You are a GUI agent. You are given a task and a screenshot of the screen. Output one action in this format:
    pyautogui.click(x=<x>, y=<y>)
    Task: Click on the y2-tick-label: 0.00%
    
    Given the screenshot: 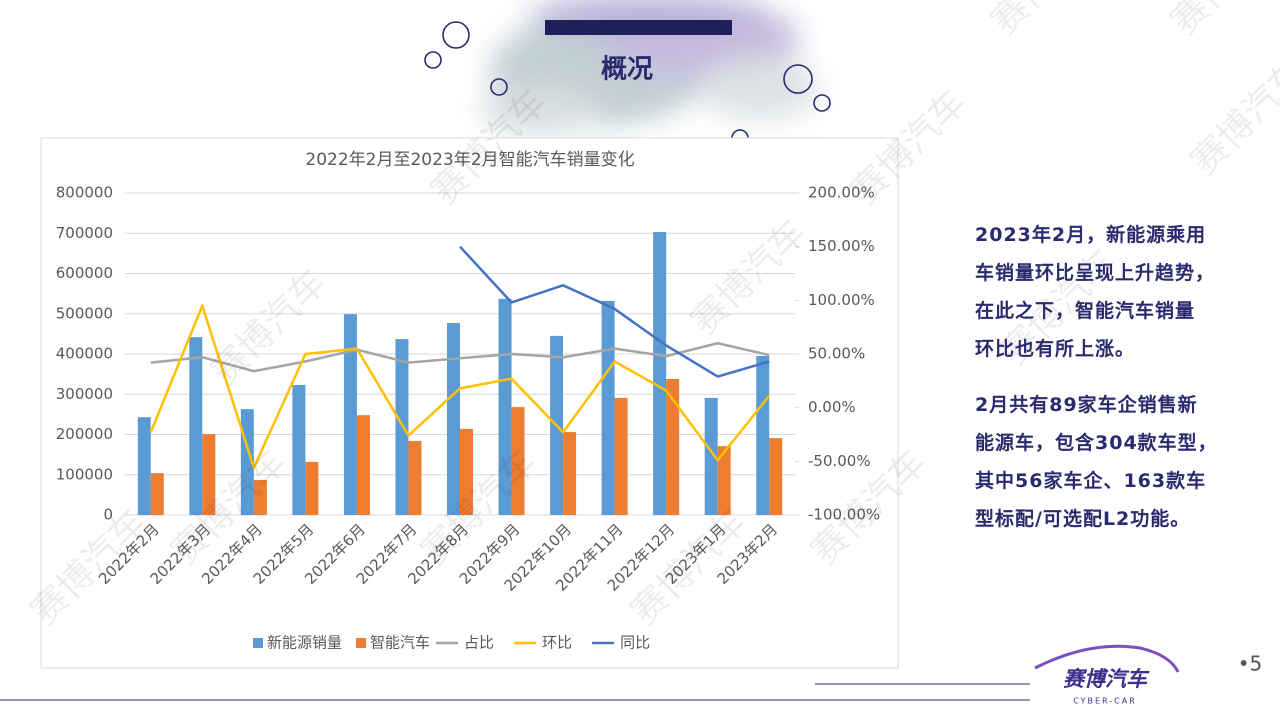 What is the action you would take?
    pyautogui.click(x=832, y=407)
    